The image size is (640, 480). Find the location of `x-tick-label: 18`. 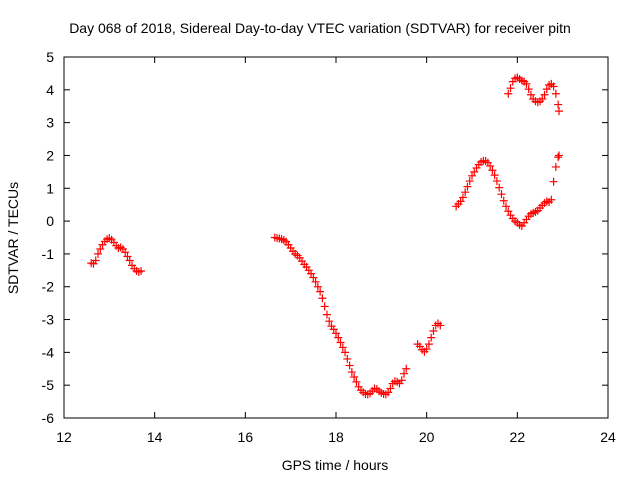

x-tick-label: 18 is located at coordinates (336, 437).